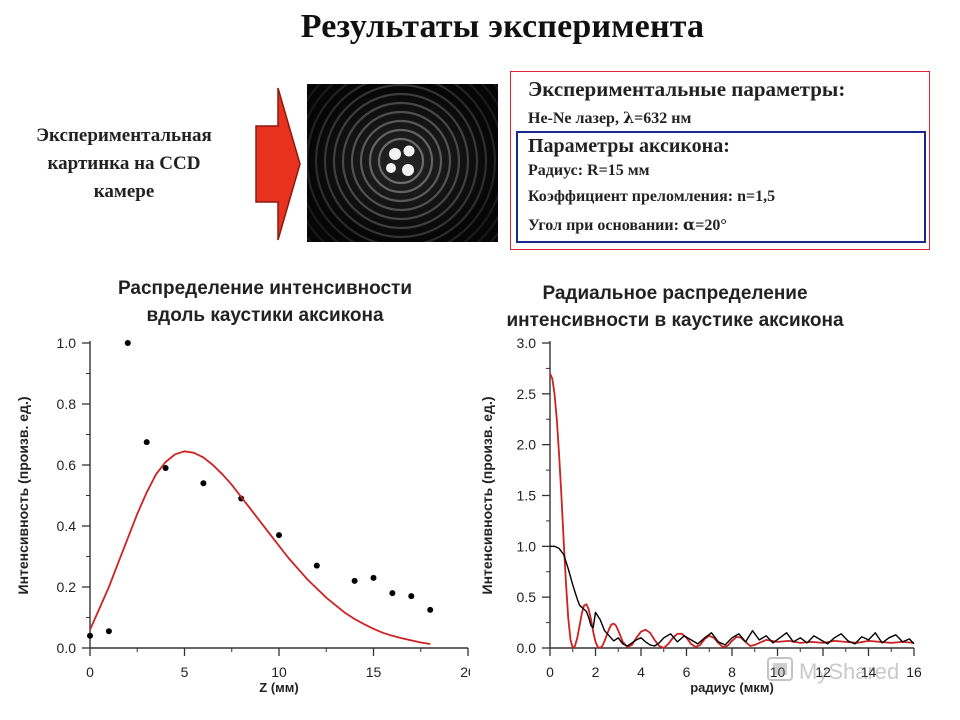 This screenshot has width=960, height=720. I want to click on angle-text: Угол при основании:, so click(605, 225).